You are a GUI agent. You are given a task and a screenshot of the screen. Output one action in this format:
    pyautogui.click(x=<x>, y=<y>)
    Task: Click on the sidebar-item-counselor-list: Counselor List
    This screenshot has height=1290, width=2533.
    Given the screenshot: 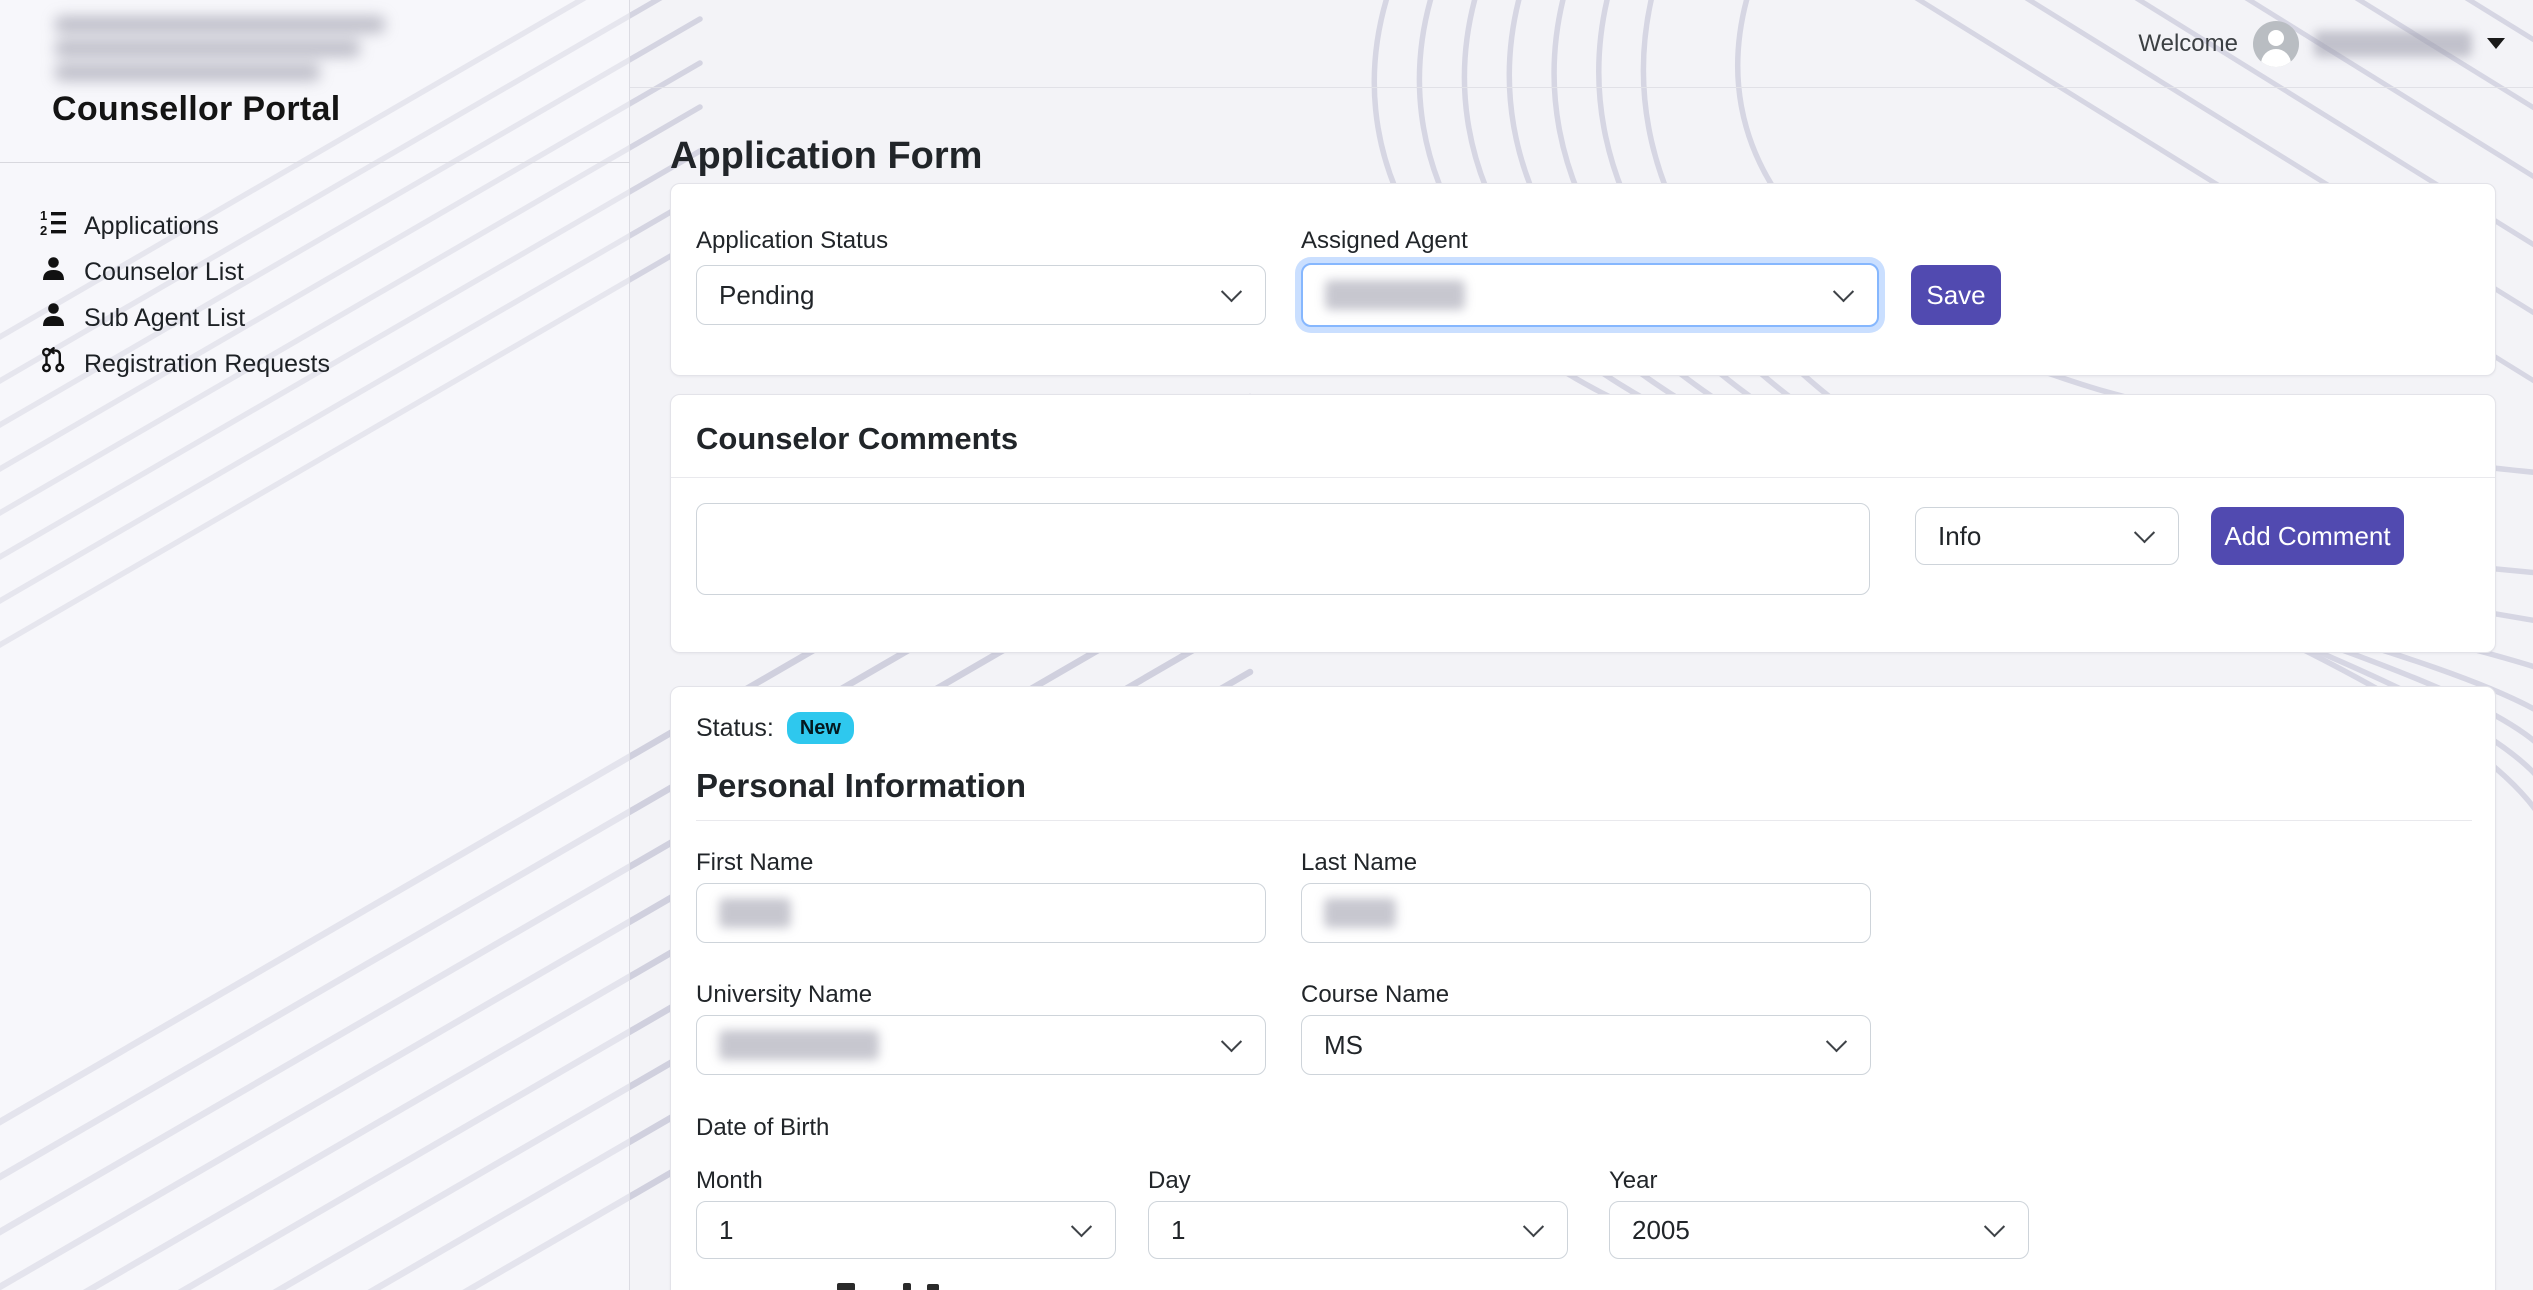 What is the action you would take?
    pyautogui.click(x=315, y=272)
    